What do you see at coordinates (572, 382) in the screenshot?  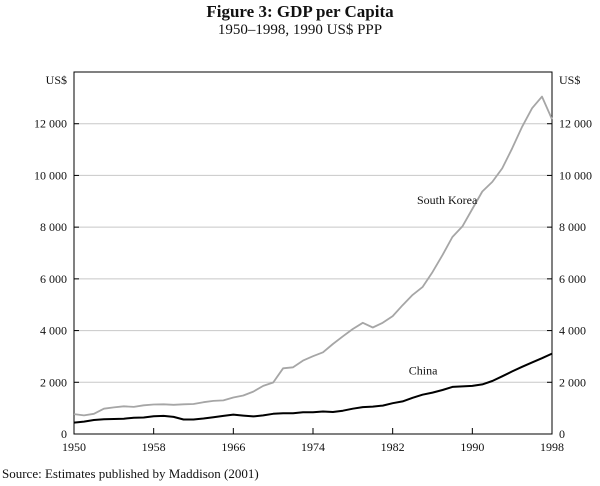 I see `y-tick-label-right: 2 000` at bounding box center [572, 382].